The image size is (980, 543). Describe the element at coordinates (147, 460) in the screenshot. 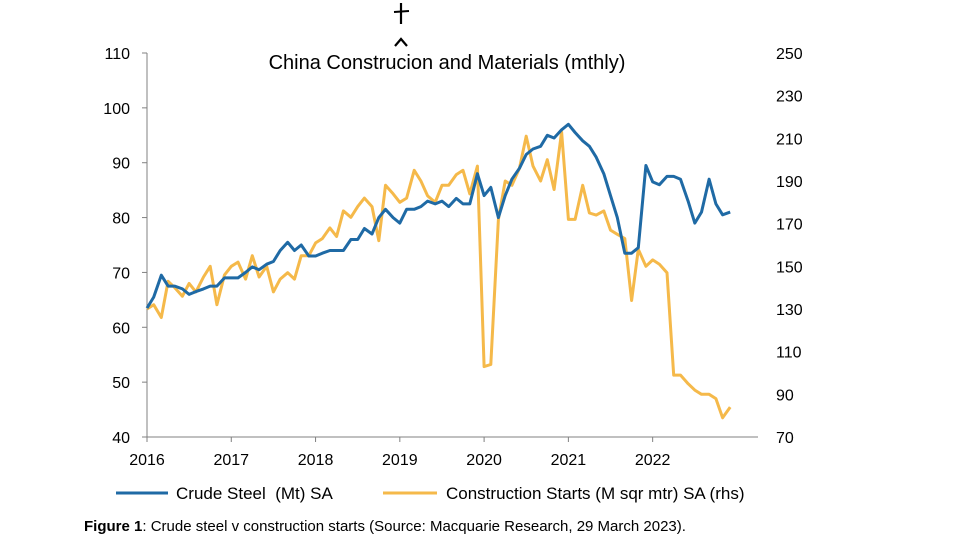

I see `x-tick-label: 2016` at that location.